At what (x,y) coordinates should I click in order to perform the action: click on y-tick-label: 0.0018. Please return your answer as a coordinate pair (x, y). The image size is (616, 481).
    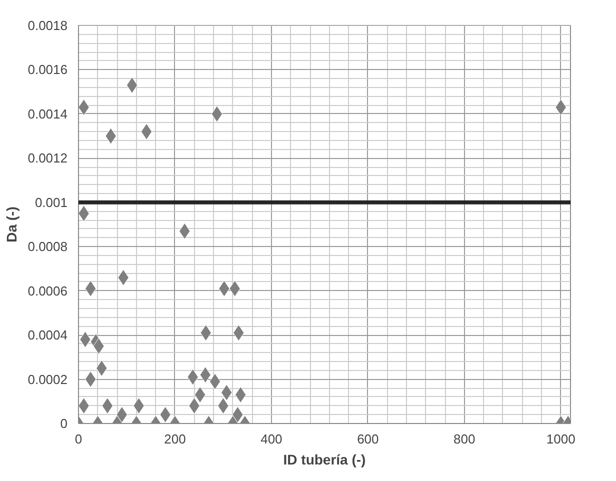
    Looking at the image, I should click on (48, 25).